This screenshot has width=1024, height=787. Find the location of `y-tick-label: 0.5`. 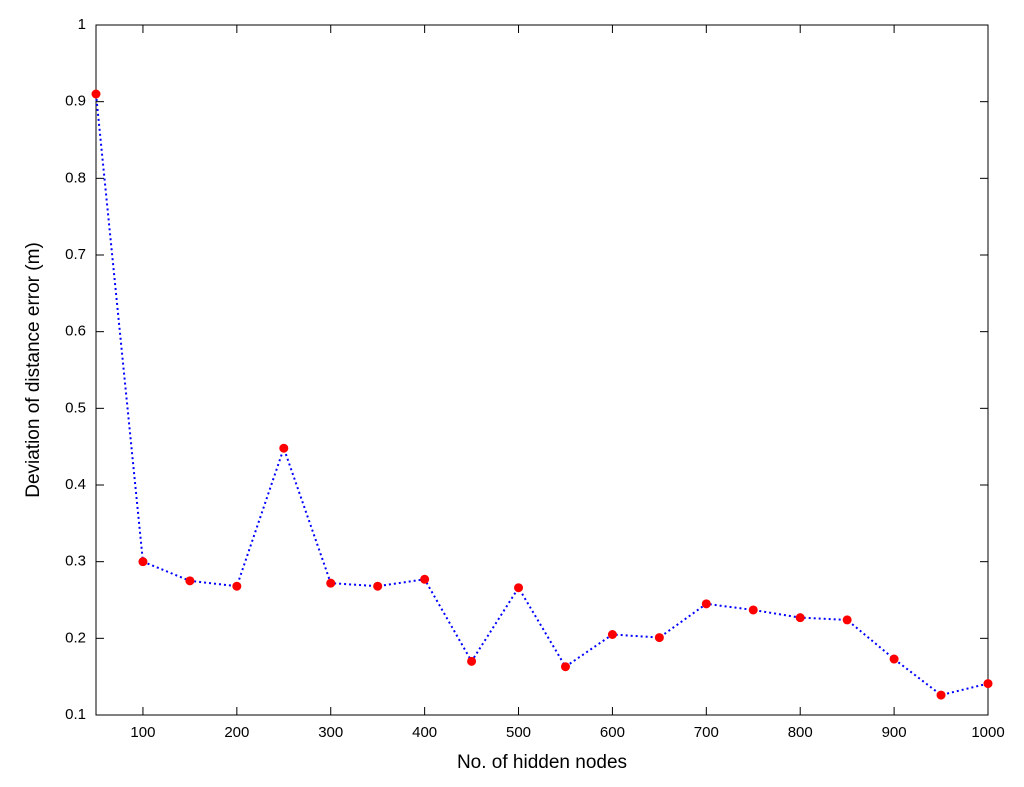

y-tick-label: 0.5 is located at coordinates (75, 407).